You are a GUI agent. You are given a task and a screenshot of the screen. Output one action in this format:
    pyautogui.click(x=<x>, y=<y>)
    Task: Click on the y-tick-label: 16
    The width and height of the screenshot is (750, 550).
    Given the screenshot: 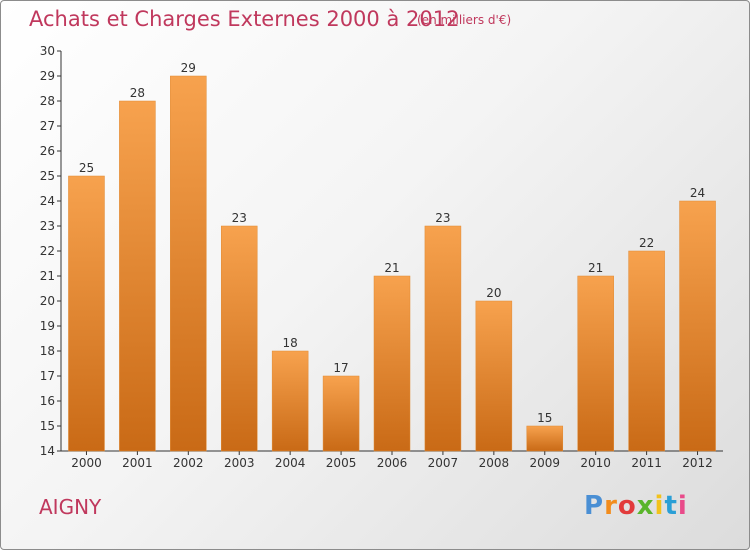 What is the action you would take?
    pyautogui.click(x=47, y=401)
    